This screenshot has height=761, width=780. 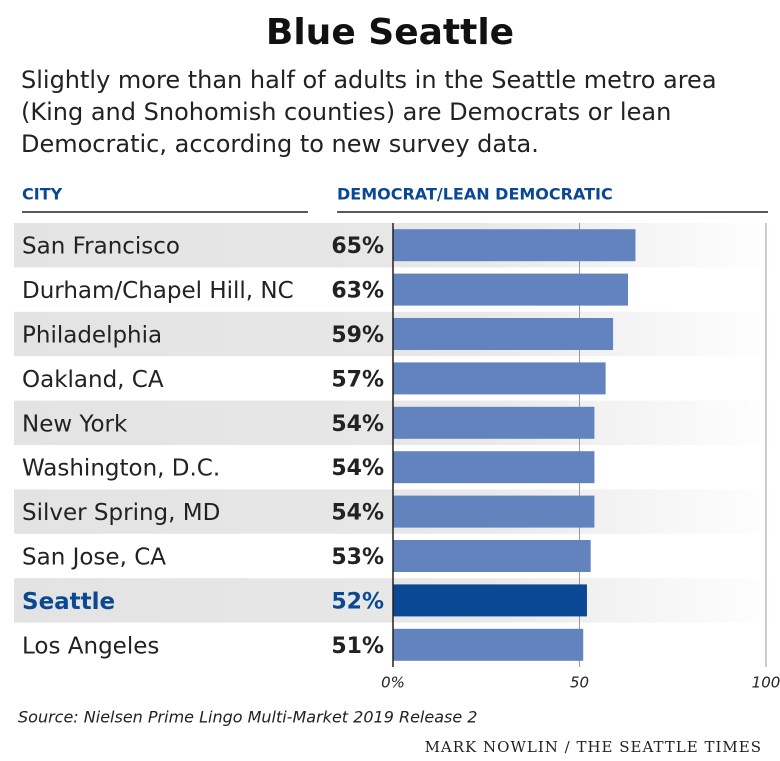 What do you see at coordinates (579, 683) in the screenshot?
I see `x-tick-label: 50` at bounding box center [579, 683].